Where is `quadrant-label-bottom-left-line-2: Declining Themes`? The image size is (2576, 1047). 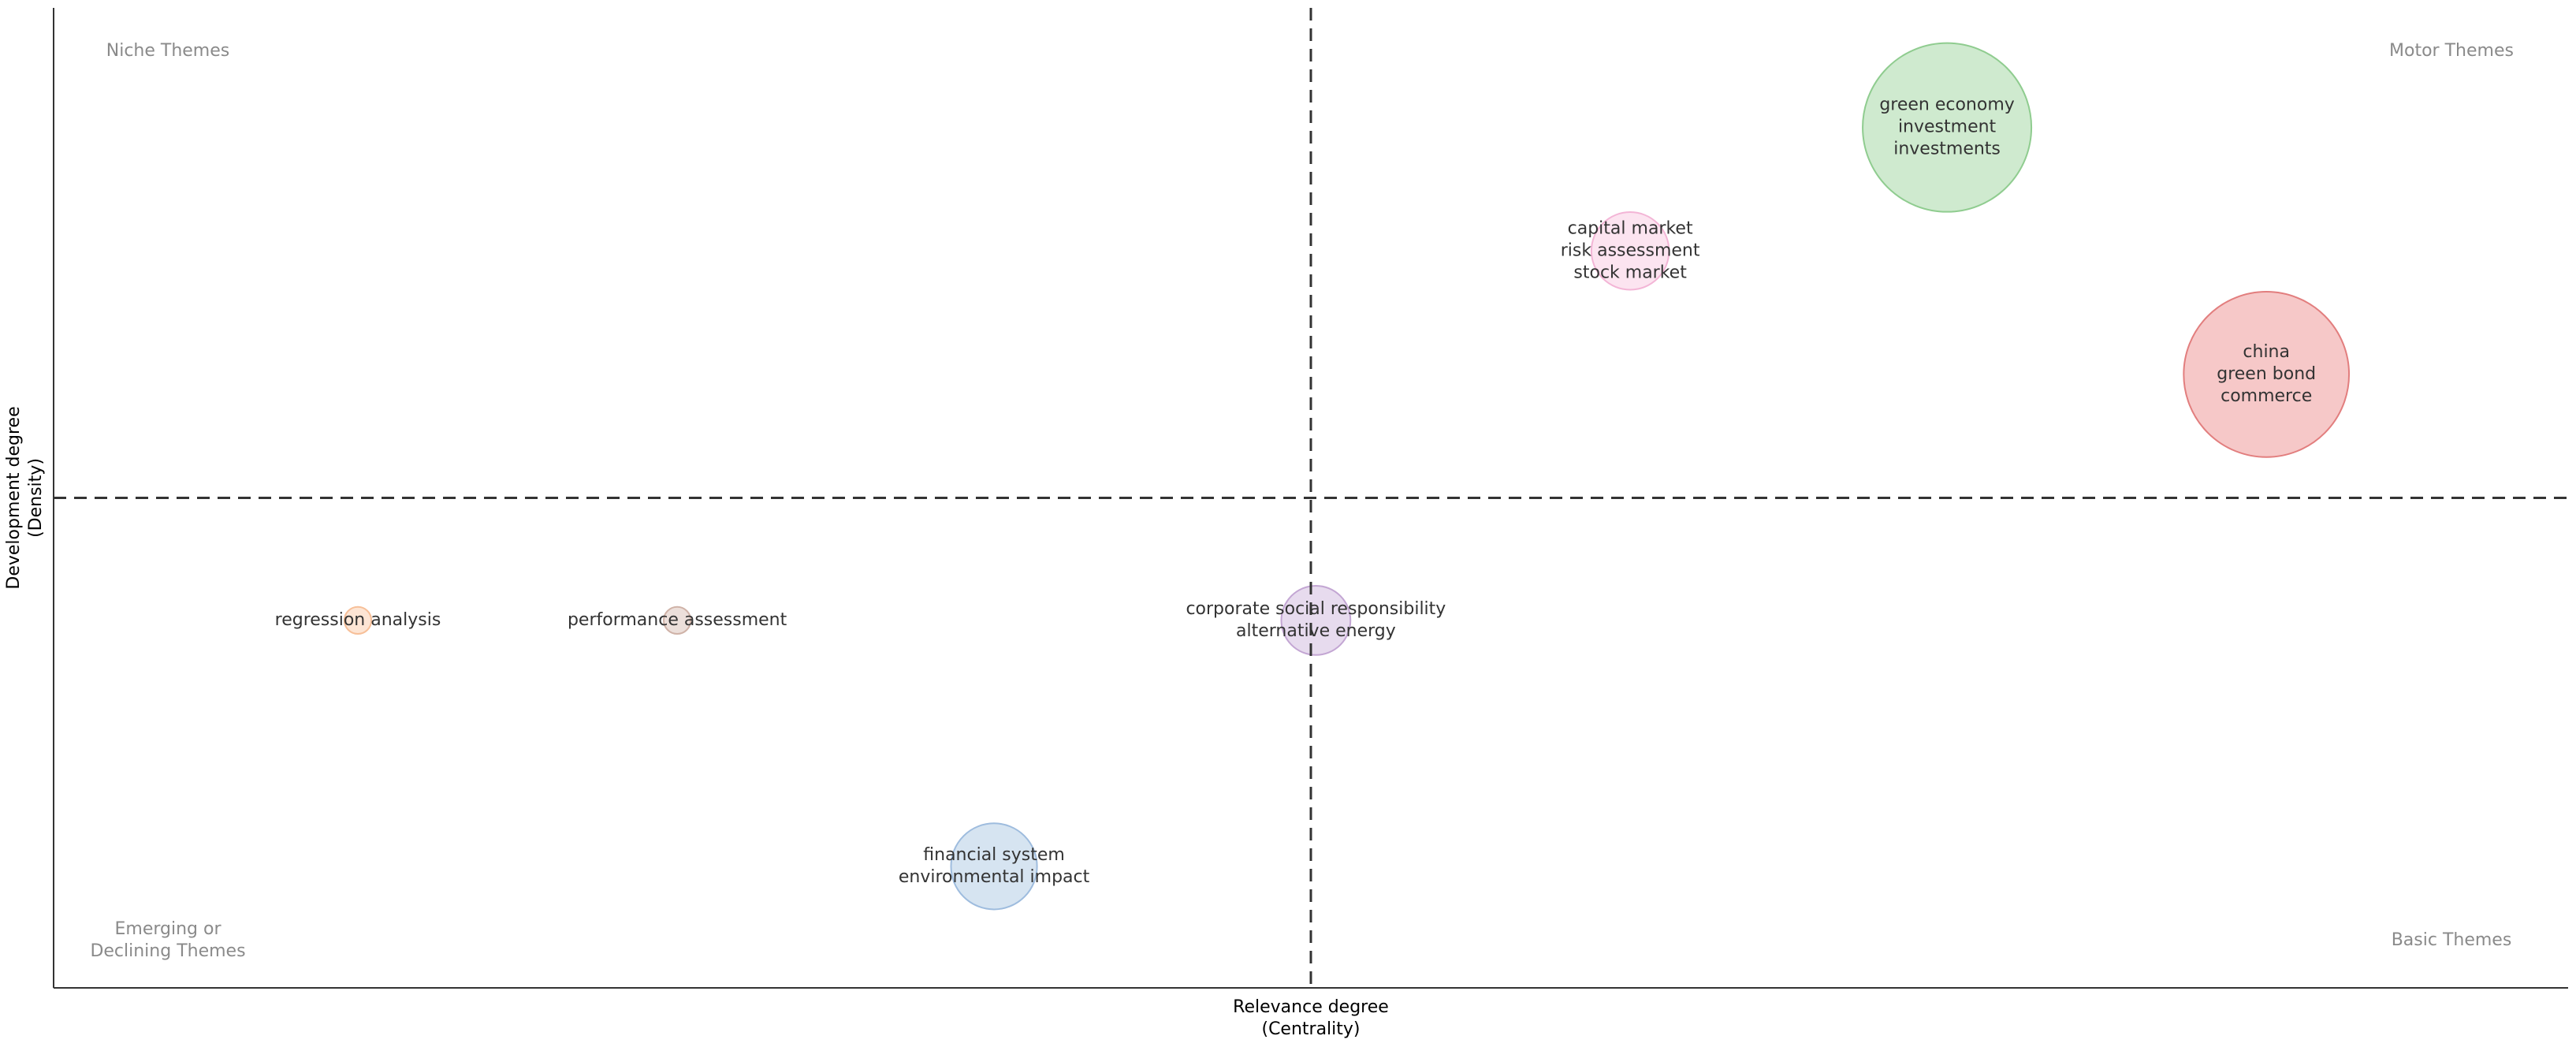
quadrant-label-bottom-left-line-2: Declining Themes is located at coordinates (167, 951).